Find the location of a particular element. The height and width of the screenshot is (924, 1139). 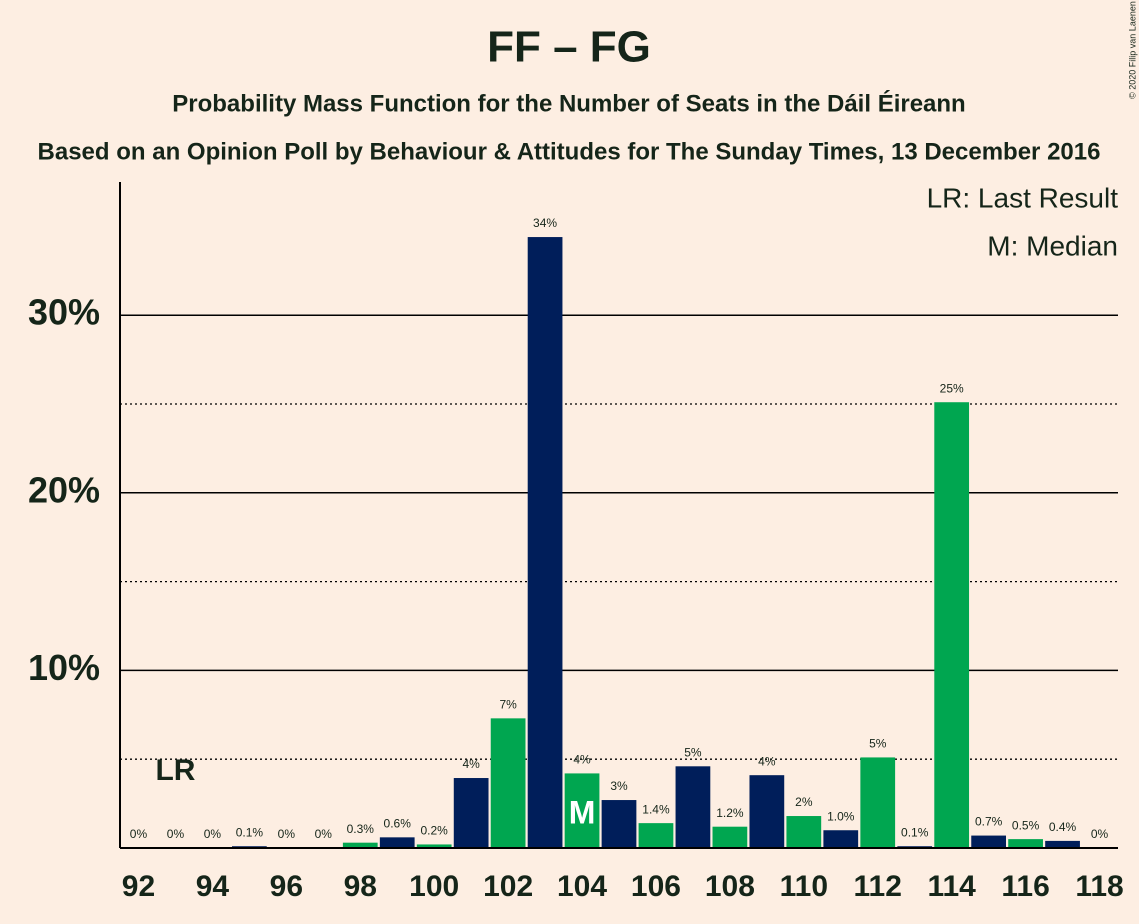

x-tick-label: 112 is located at coordinates (878, 886).